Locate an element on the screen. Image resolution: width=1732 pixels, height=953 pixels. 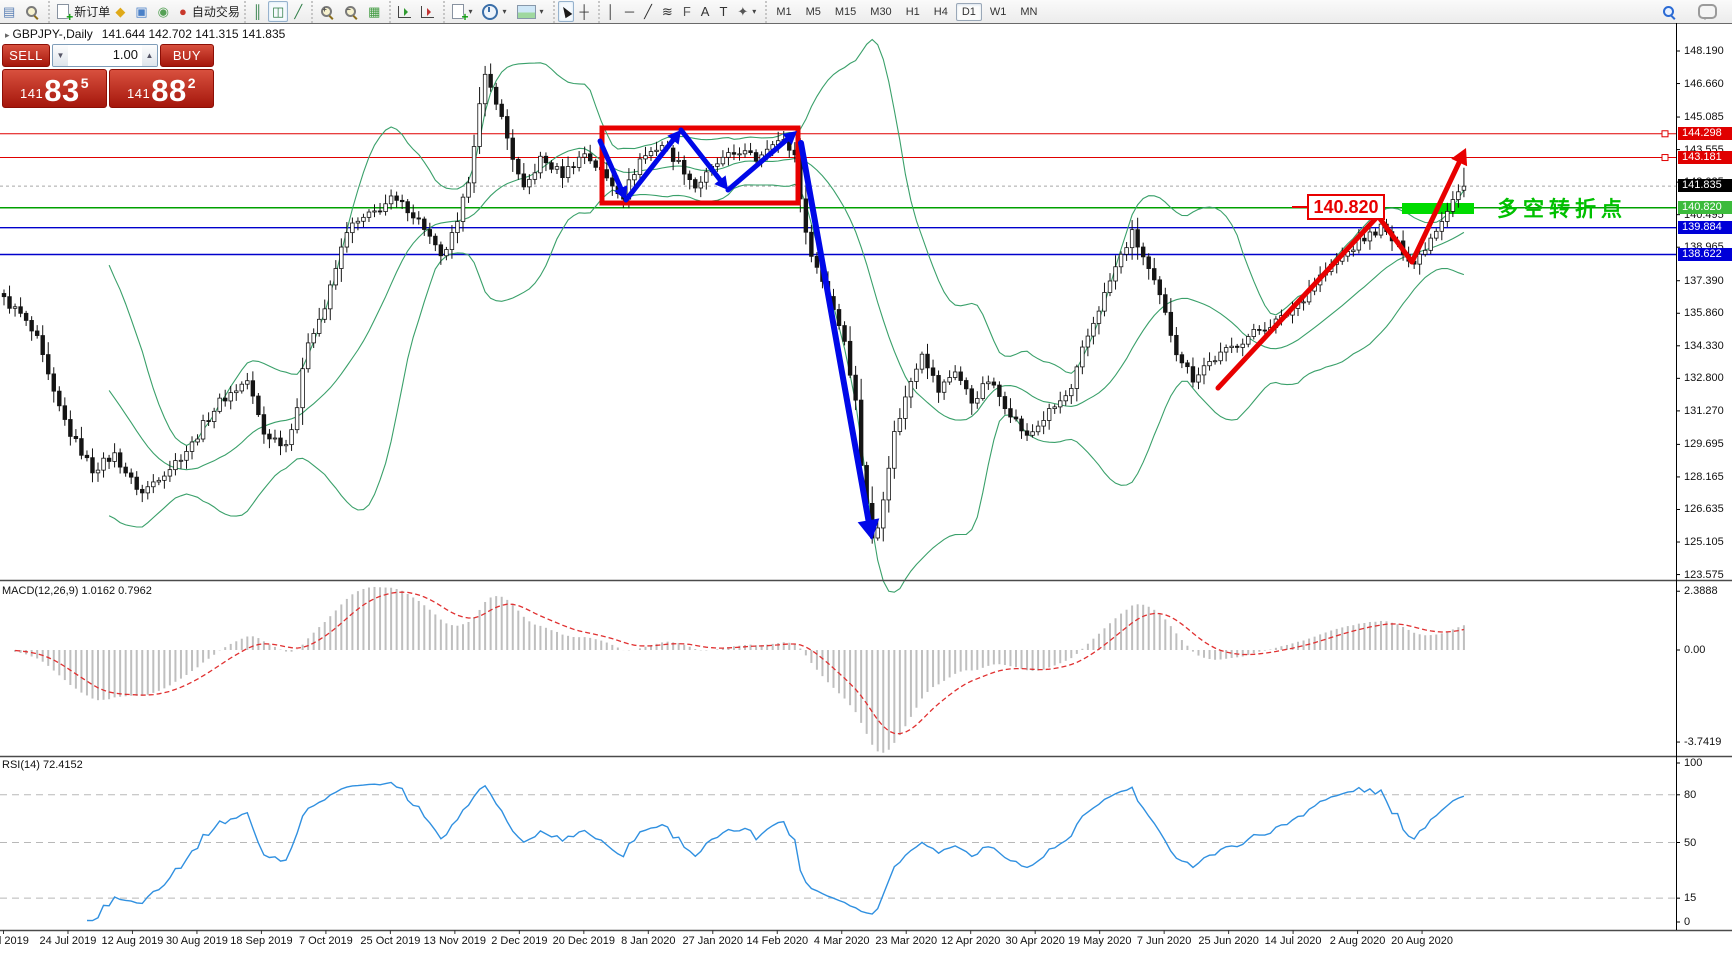
price-tick-131.270: 131.270 is located at coordinates (1704, 410).